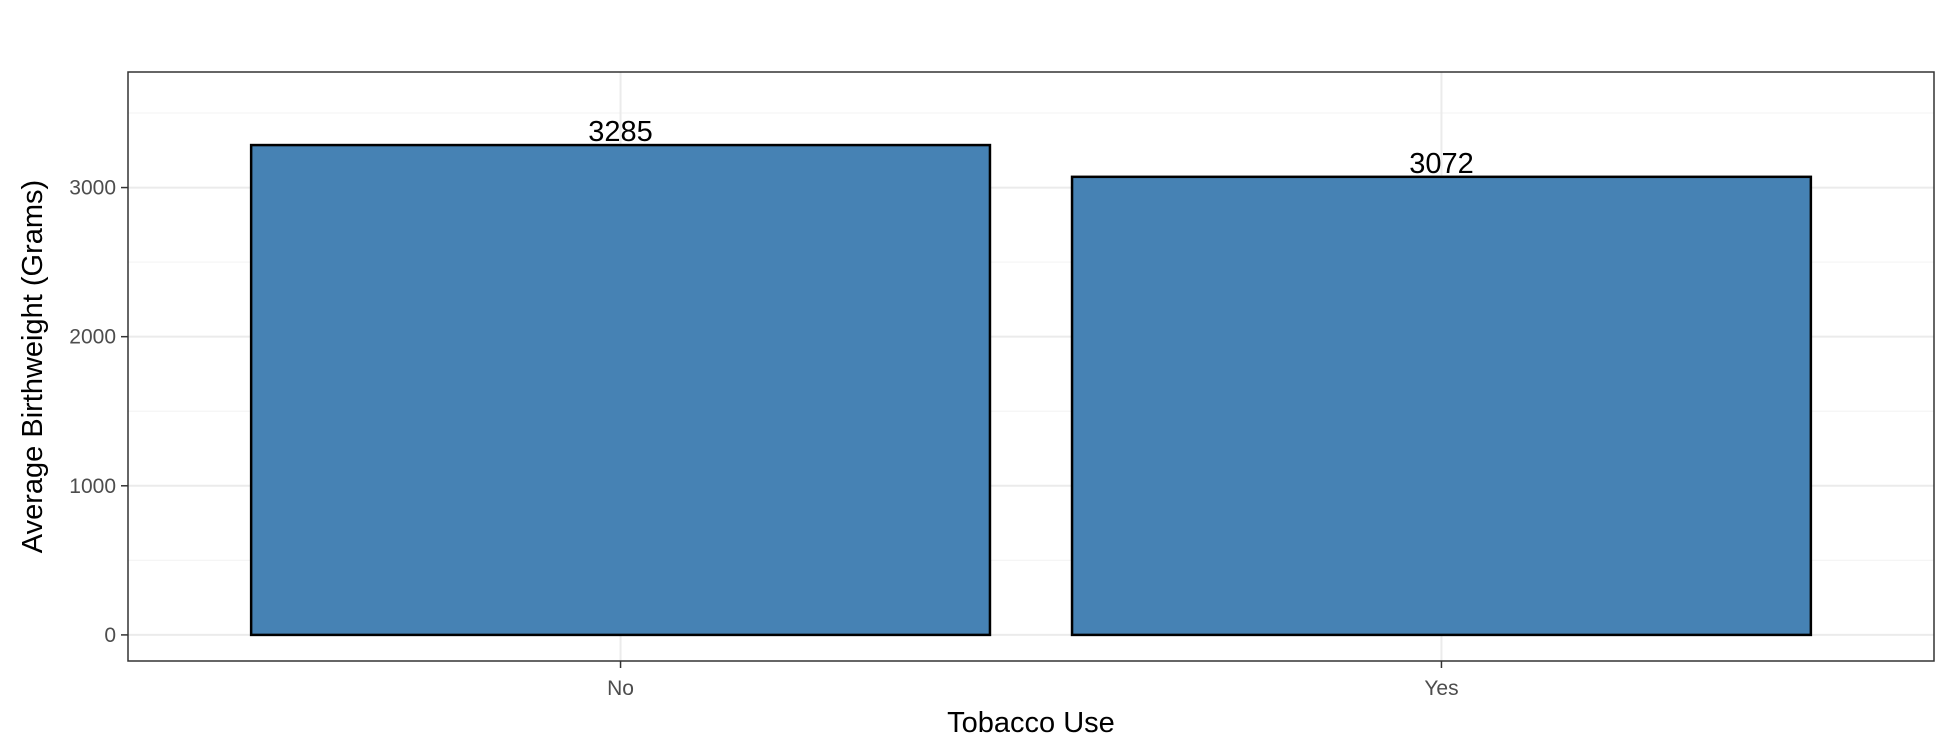 The image size is (1944, 756). What do you see at coordinates (92, 486) in the screenshot?
I see `y-tick-label: 1000` at bounding box center [92, 486].